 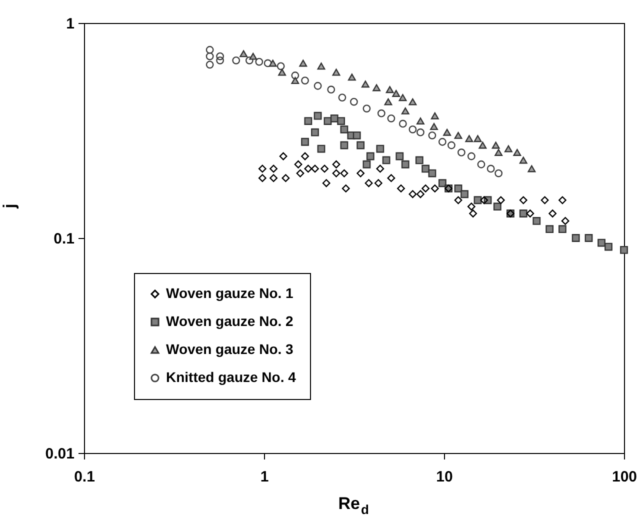 I want to click on x-tick-label: 0.1, so click(x=84, y=477).